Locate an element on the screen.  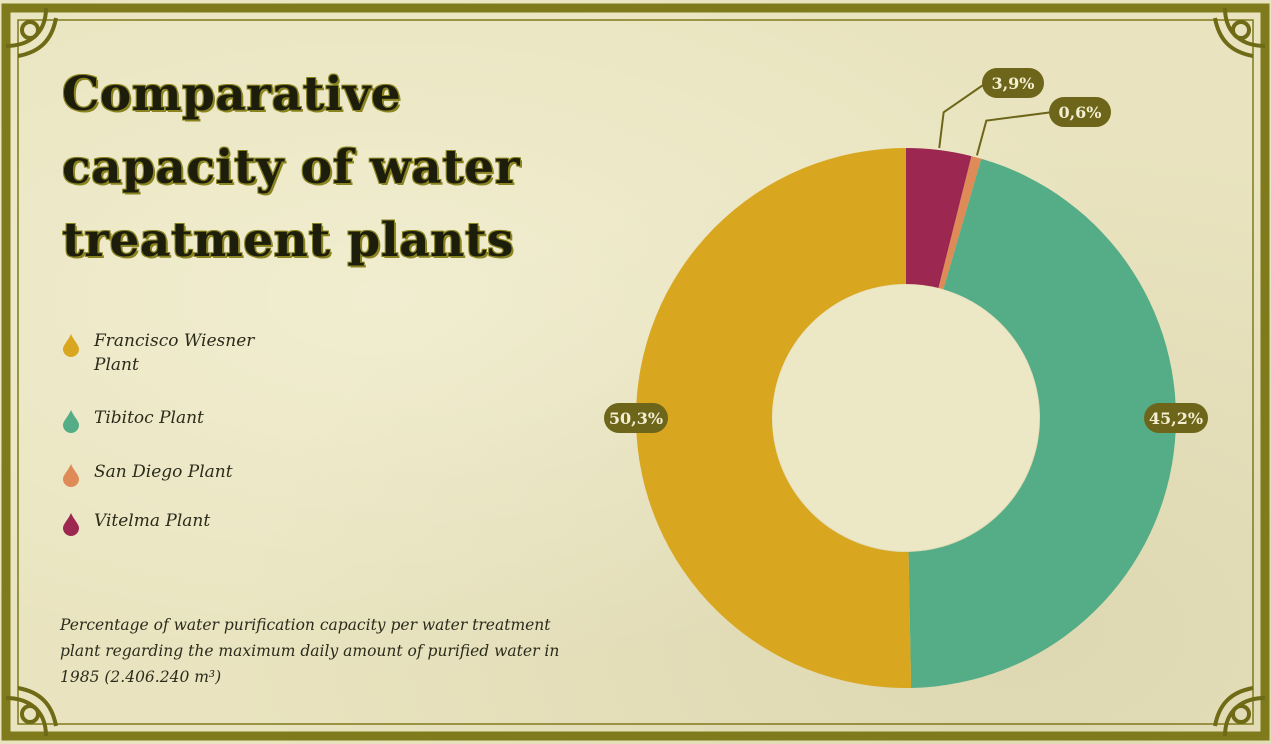
value-label-bg-tibitoc-plant is located at coordinates (1176, 418).